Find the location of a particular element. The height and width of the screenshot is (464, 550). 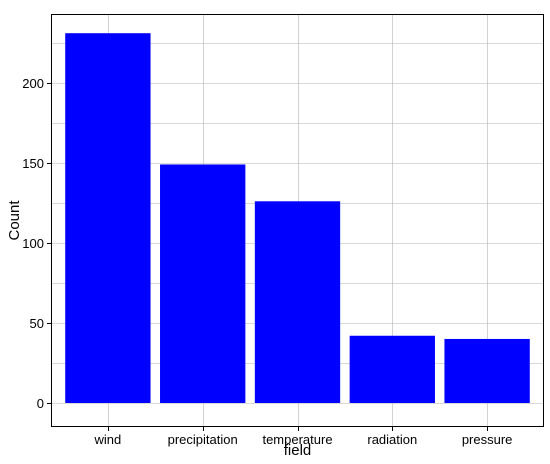

y-tick-label: 100 is located at coordinates (33, 243).